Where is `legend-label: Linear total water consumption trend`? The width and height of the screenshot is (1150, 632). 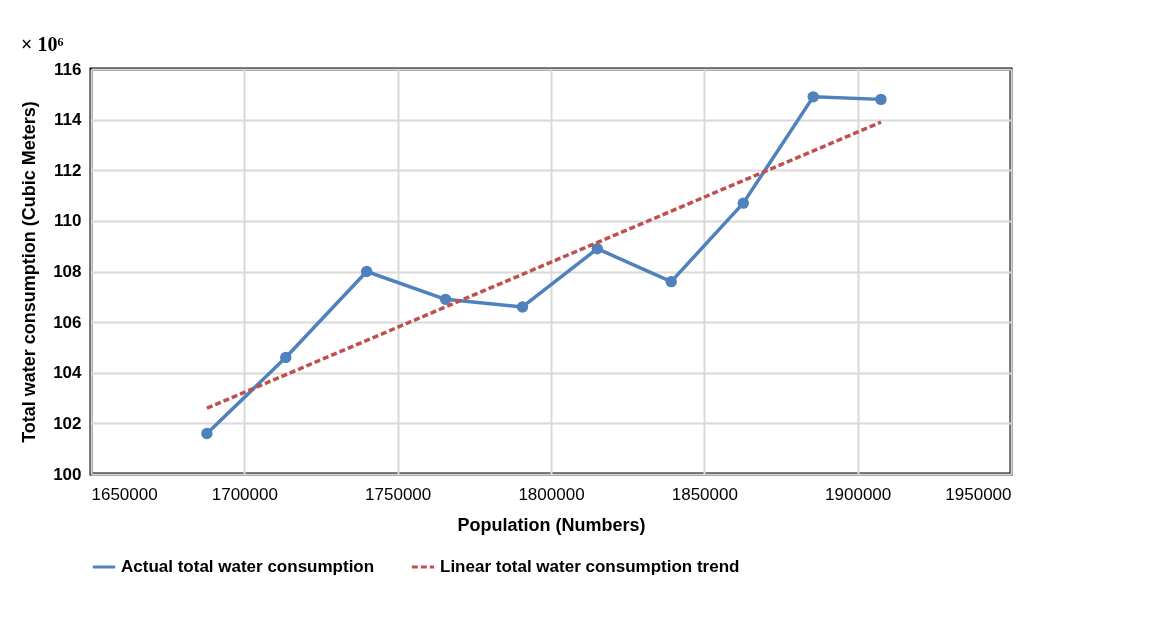 legend-label: Linear total water consumption trend is located at coordinates (590, 566).